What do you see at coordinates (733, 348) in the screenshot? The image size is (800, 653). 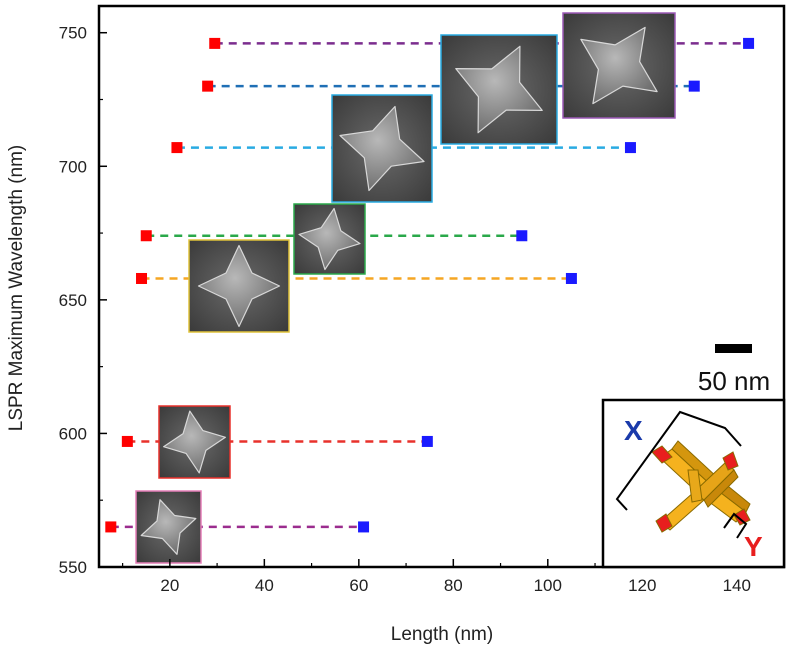 I see `scale-bar-line` at bounding box center [733, 348].